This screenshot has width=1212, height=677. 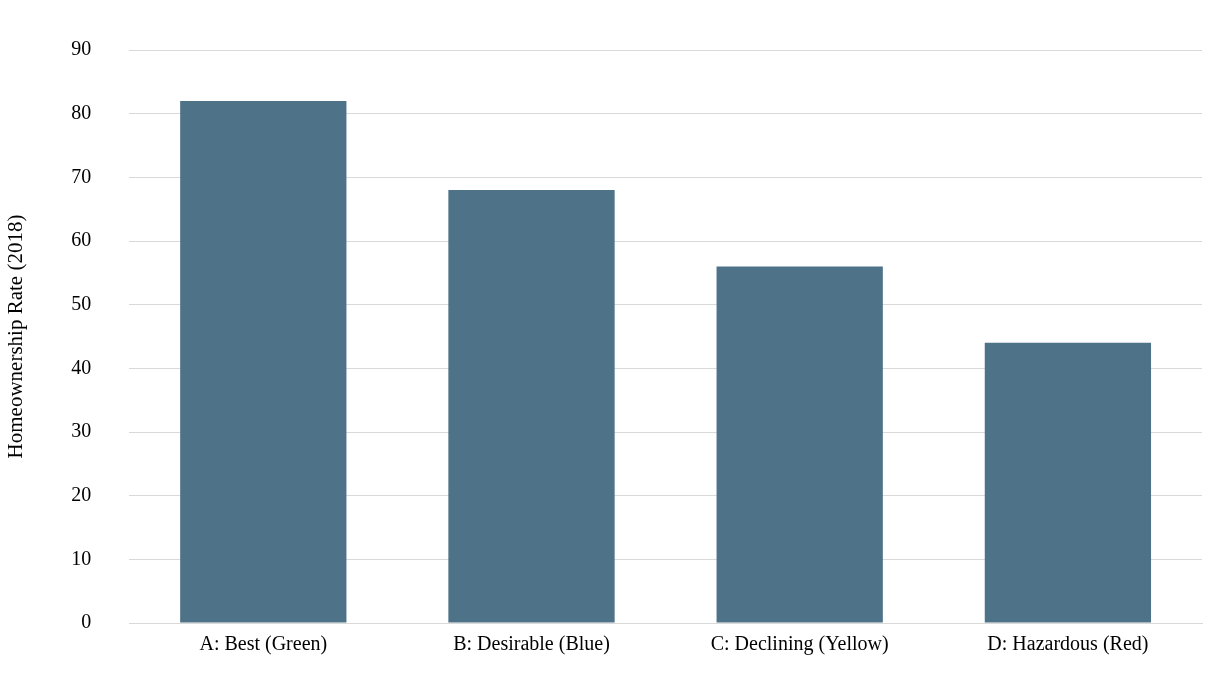 I want to click on y-tick-label: 20, so click(x=81, y=493).